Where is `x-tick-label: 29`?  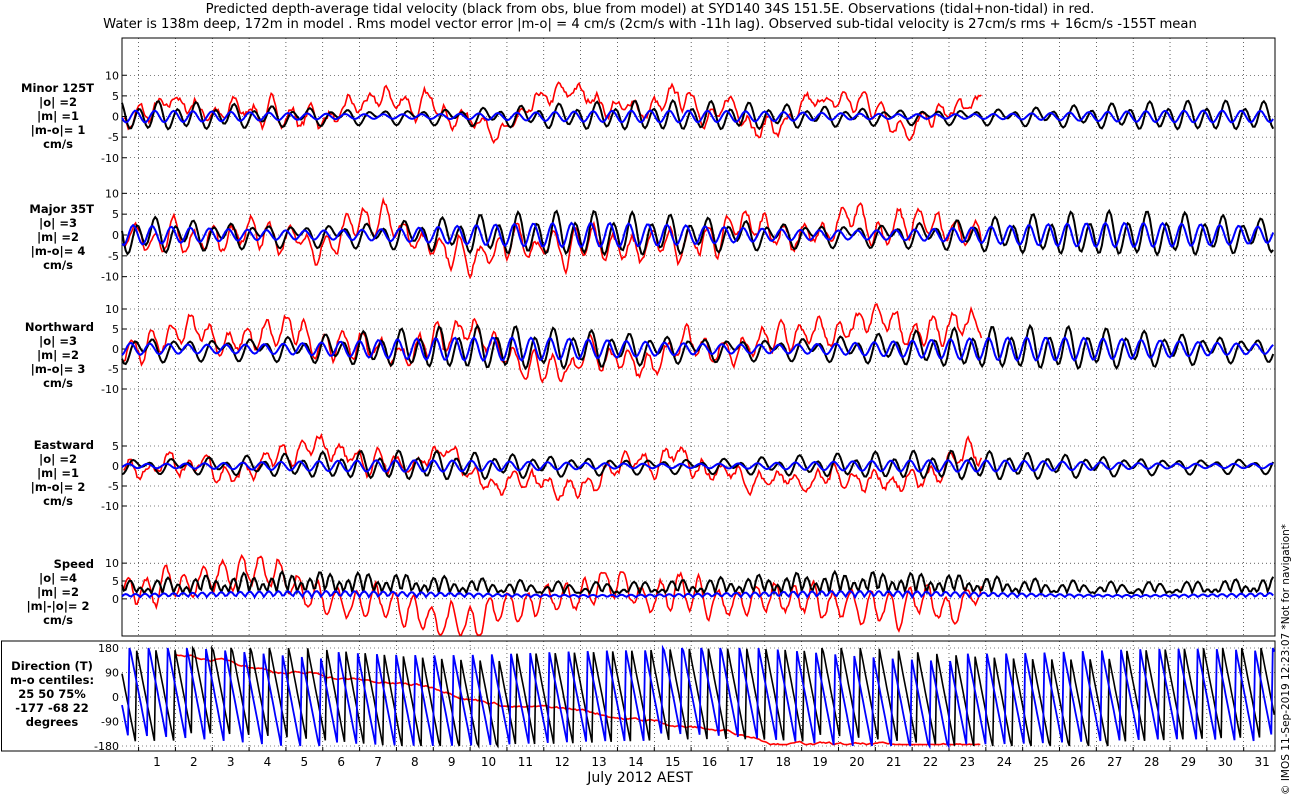 x-tick-label: 29 is located at coordinates (1188, 762).